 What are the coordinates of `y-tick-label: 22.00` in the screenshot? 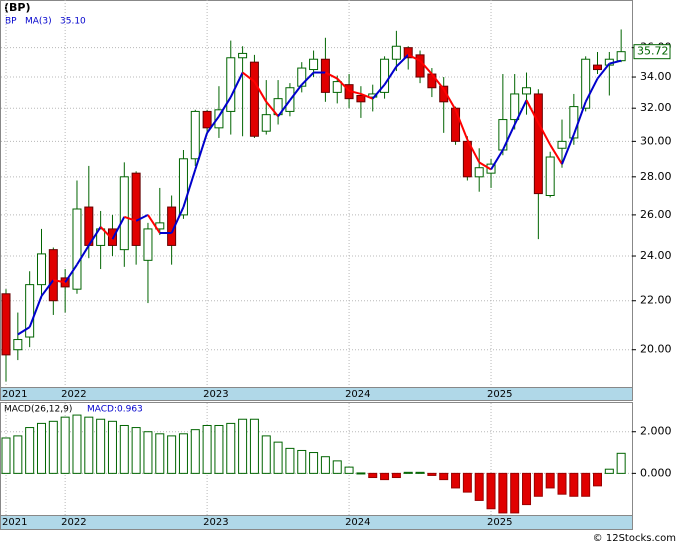 It's located at (656, 300).